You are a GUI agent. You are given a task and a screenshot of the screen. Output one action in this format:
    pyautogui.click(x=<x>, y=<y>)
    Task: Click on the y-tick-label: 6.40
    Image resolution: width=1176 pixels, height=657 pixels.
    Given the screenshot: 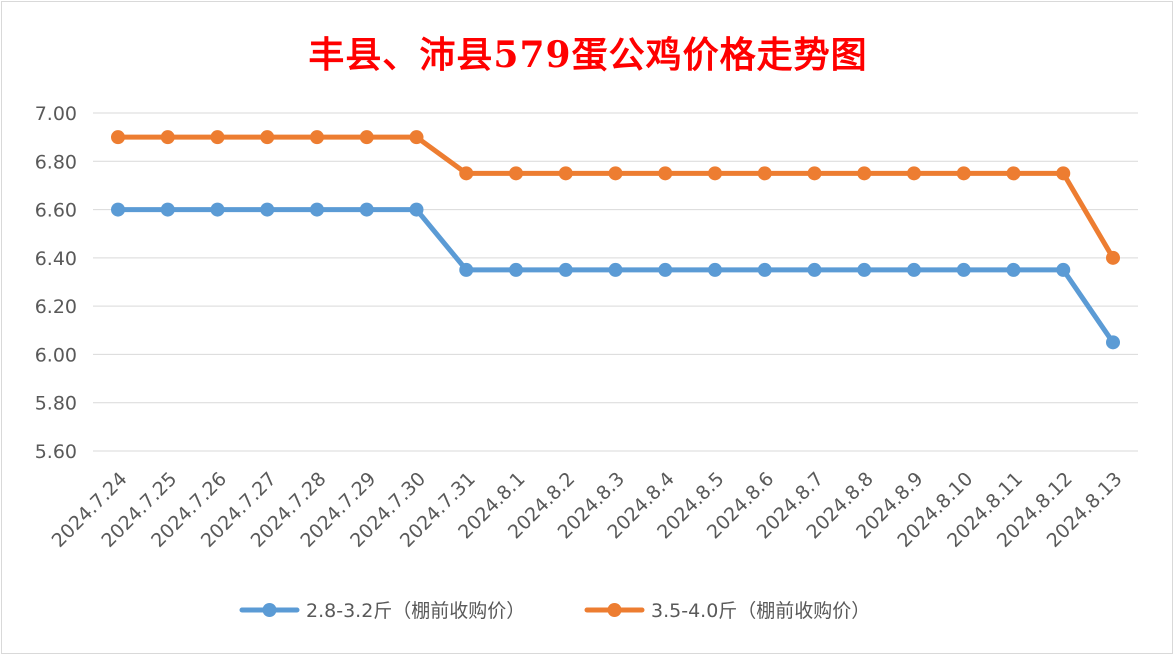 What is the action you would take?
    pyautogui.click(x=56, y=259)
    